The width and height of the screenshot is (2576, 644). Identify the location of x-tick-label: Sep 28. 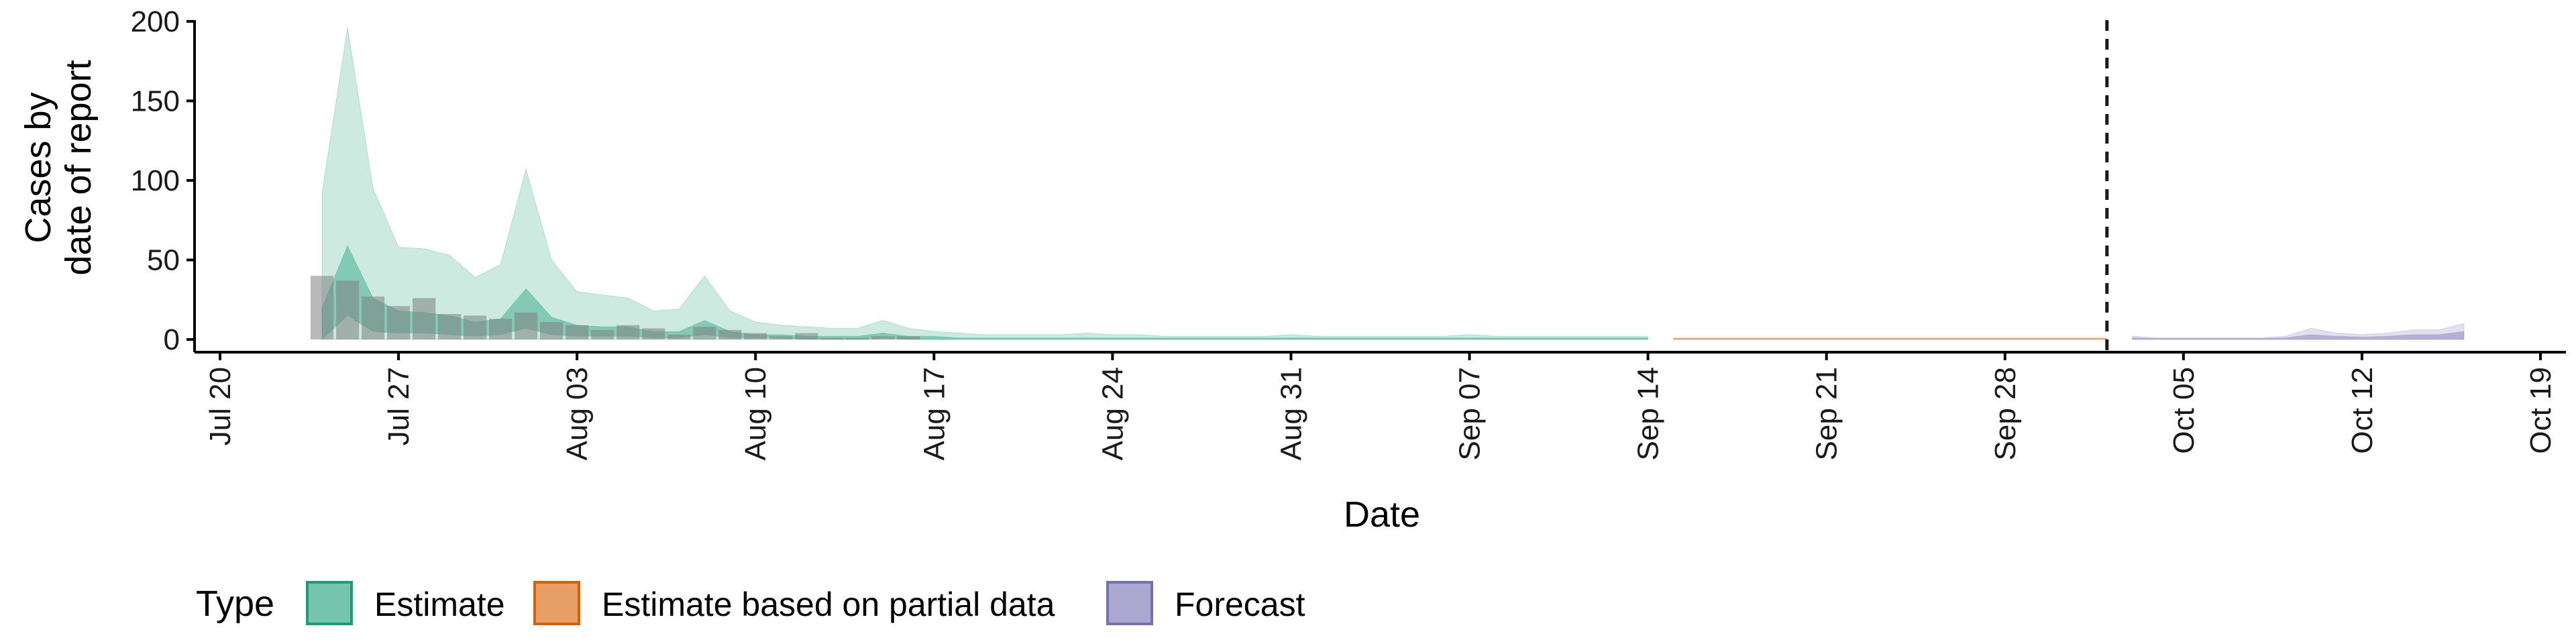
(2005, 413).